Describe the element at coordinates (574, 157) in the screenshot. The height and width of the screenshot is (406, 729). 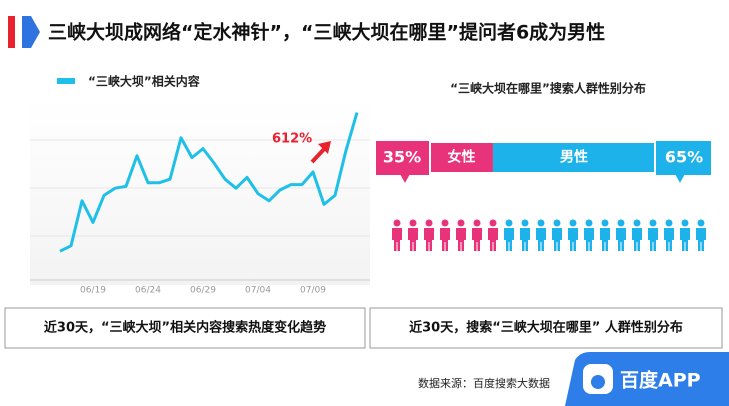
I see `gender-label: 男性` at that location.